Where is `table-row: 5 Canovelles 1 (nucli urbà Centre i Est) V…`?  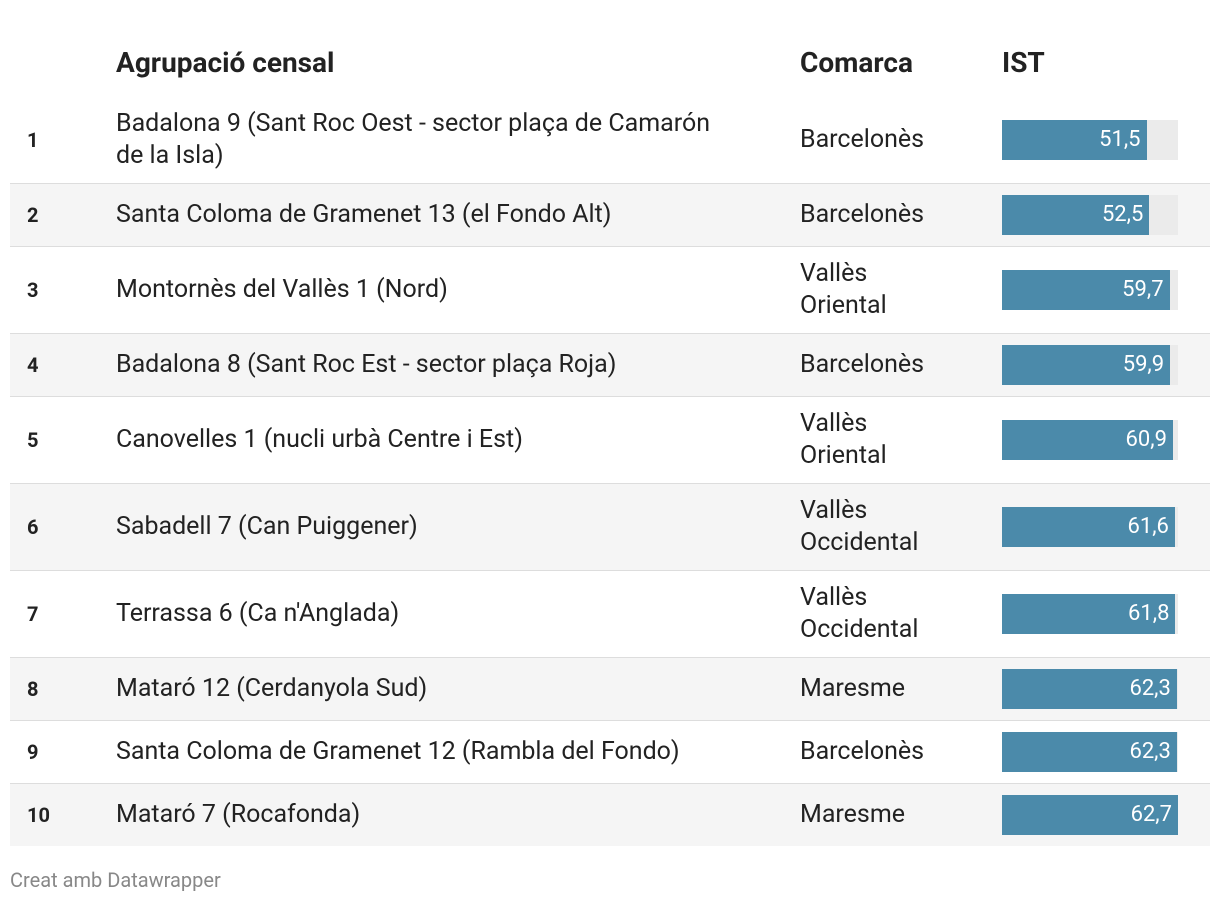 table-row: 5 Canovelles 1 (nucli urbà Centre i Est) V… is located at coordinates (610, 440).